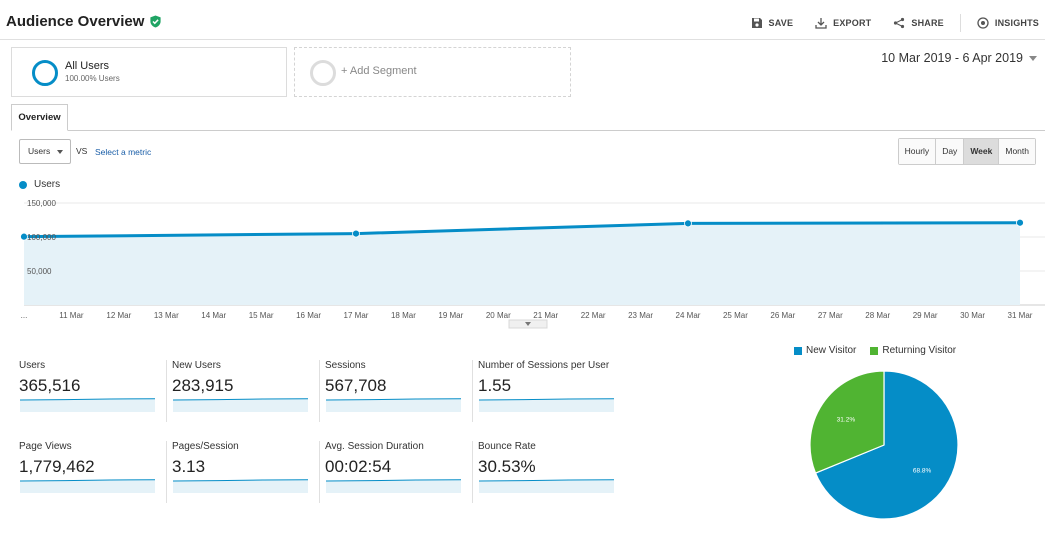  Describe the element at coordinates (918, 23) in the screenshot. I see `share-button: SHARE` at that location.